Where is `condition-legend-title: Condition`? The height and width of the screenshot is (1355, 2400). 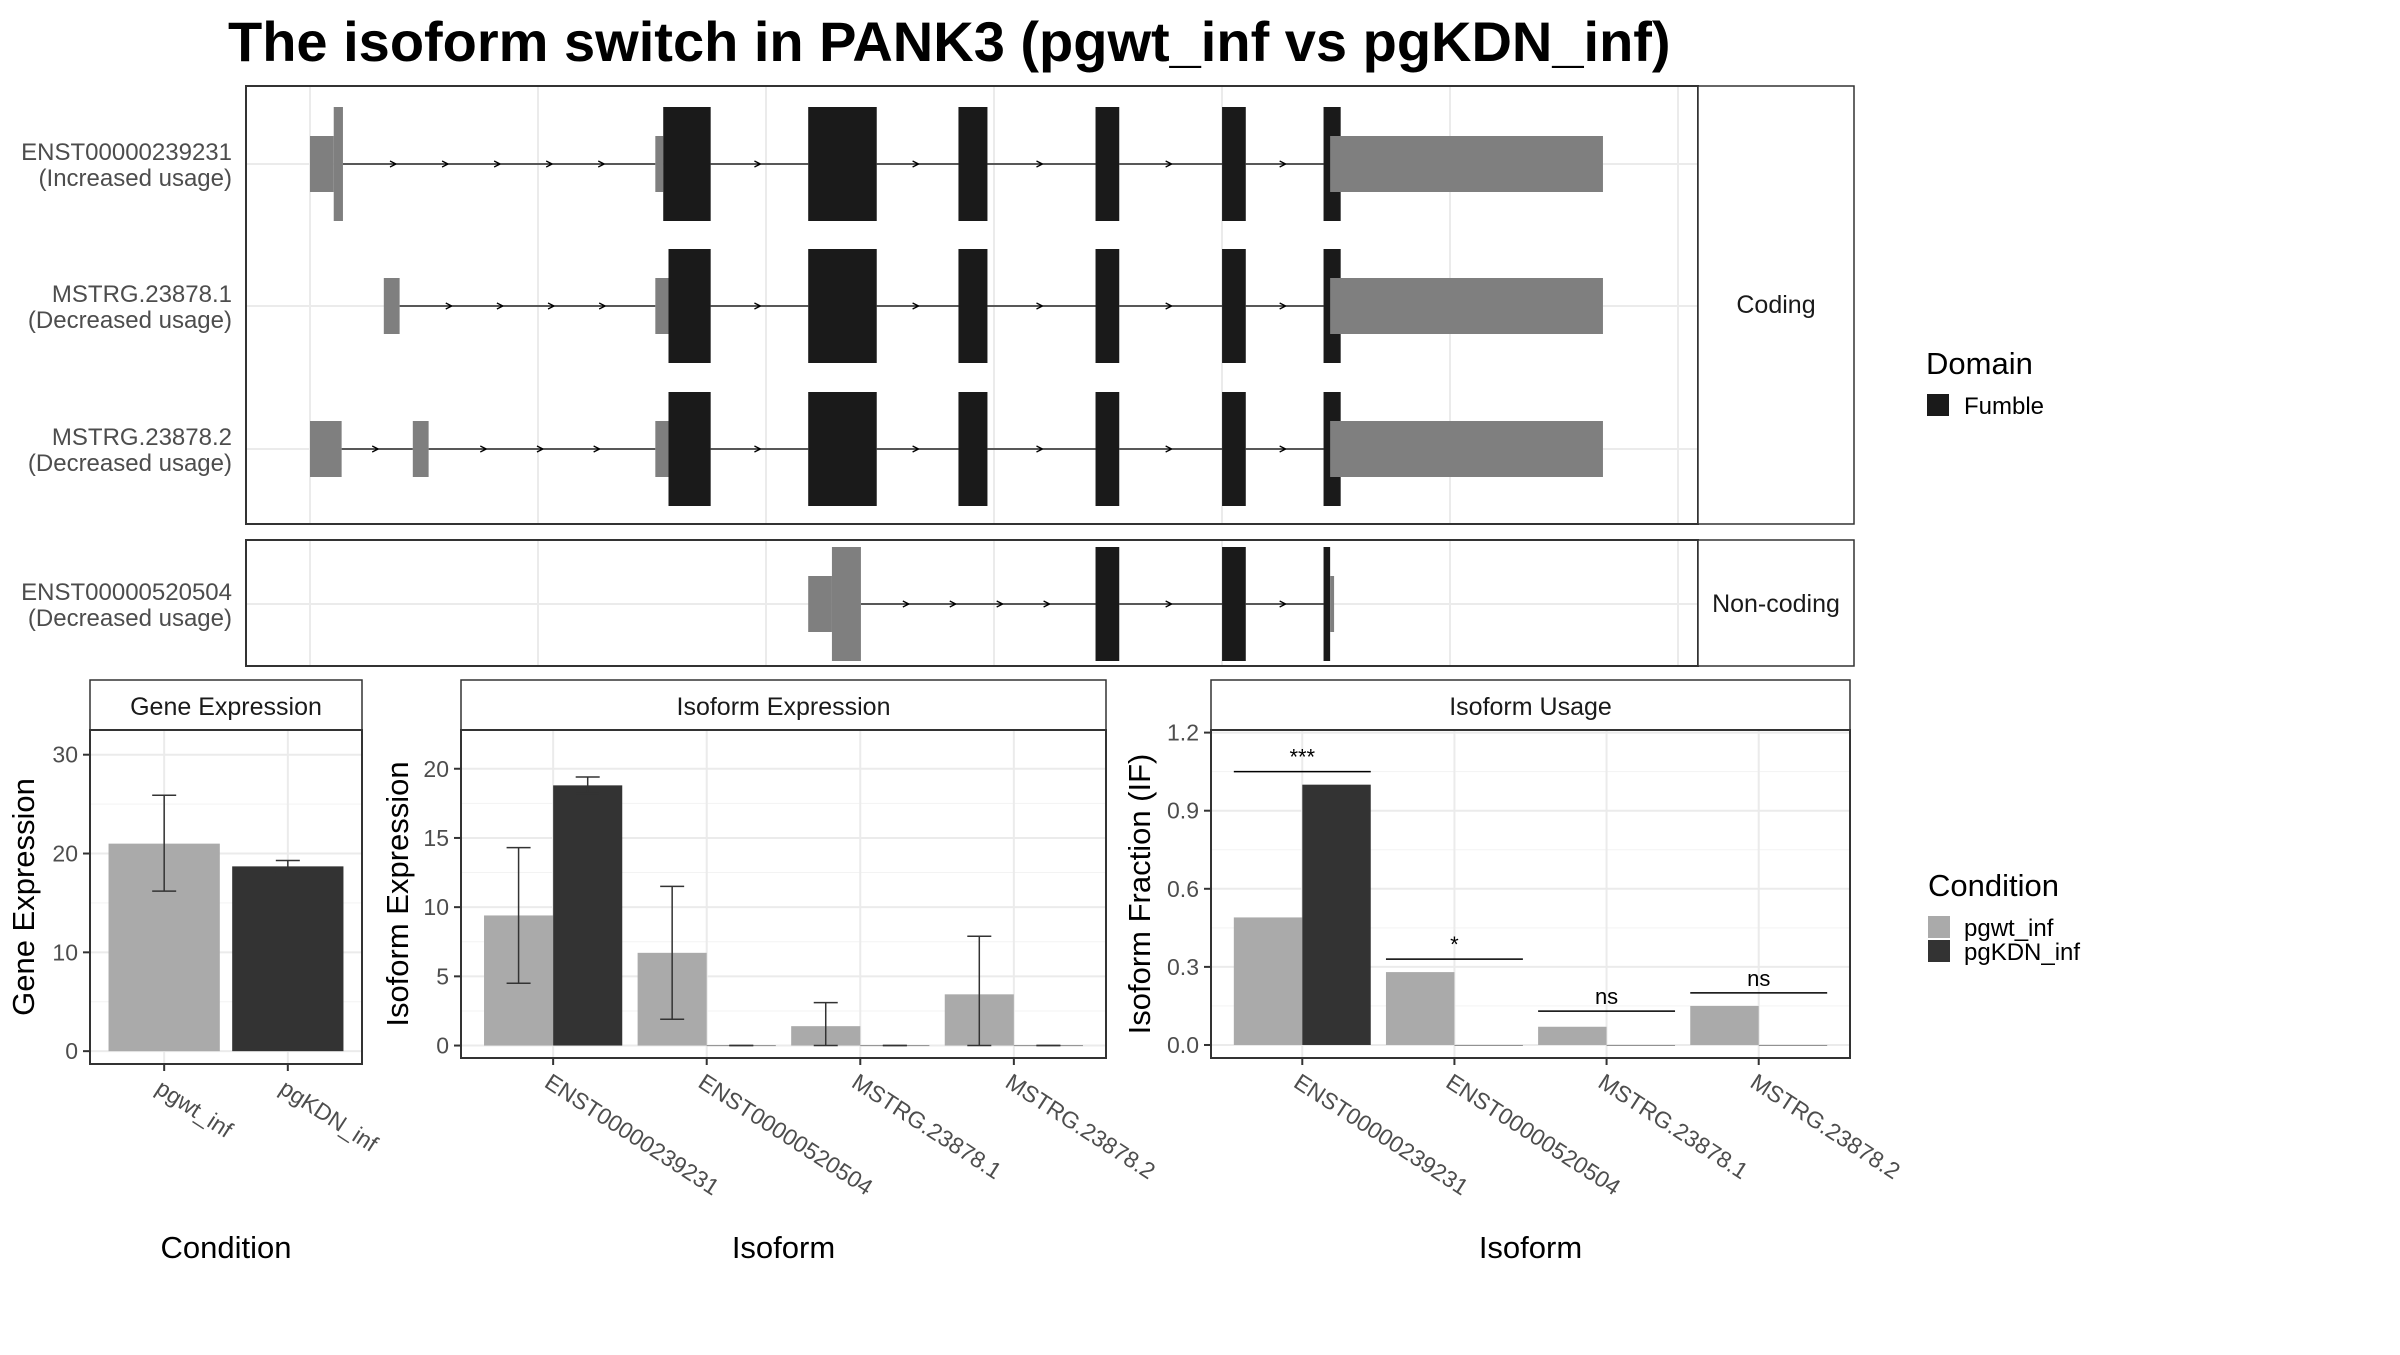
condition-legend-title: Condition is located at coordinates (1993, 885).